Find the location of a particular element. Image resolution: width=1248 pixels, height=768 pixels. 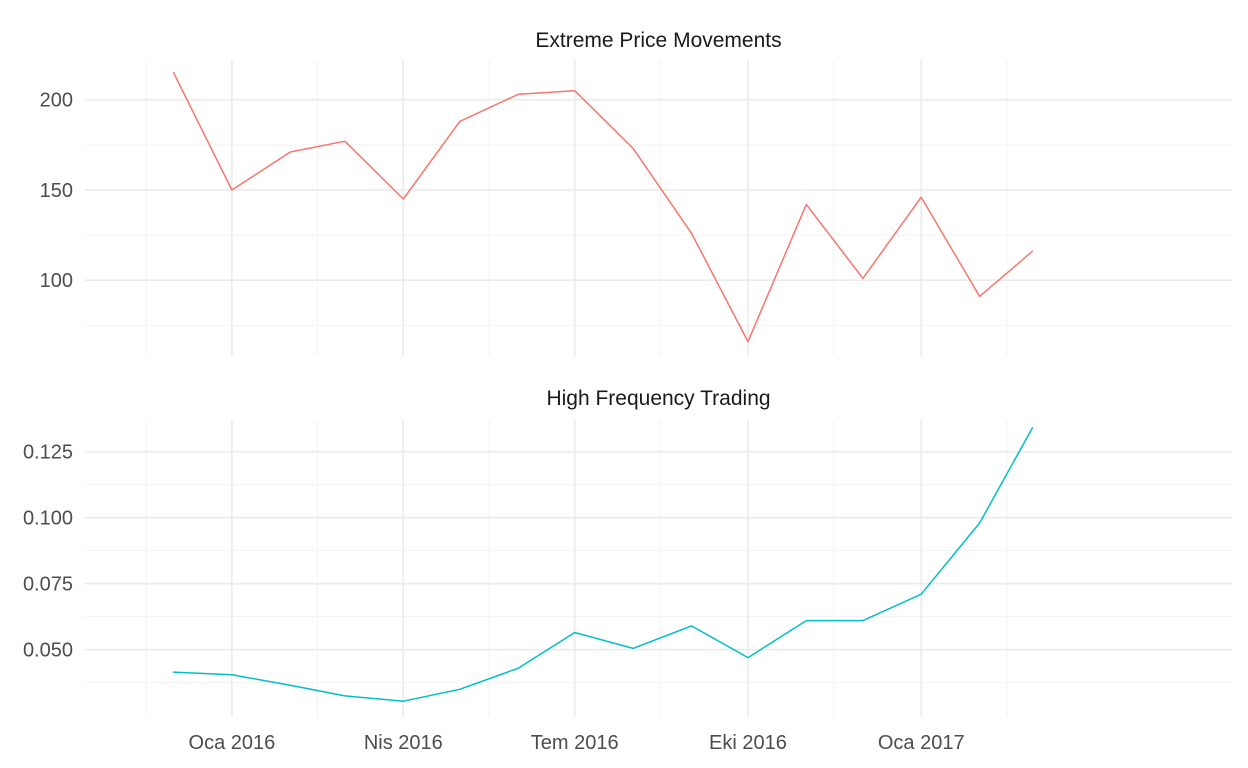

x-tick-label: Nis 2016 is located at coordinates (403, 743).